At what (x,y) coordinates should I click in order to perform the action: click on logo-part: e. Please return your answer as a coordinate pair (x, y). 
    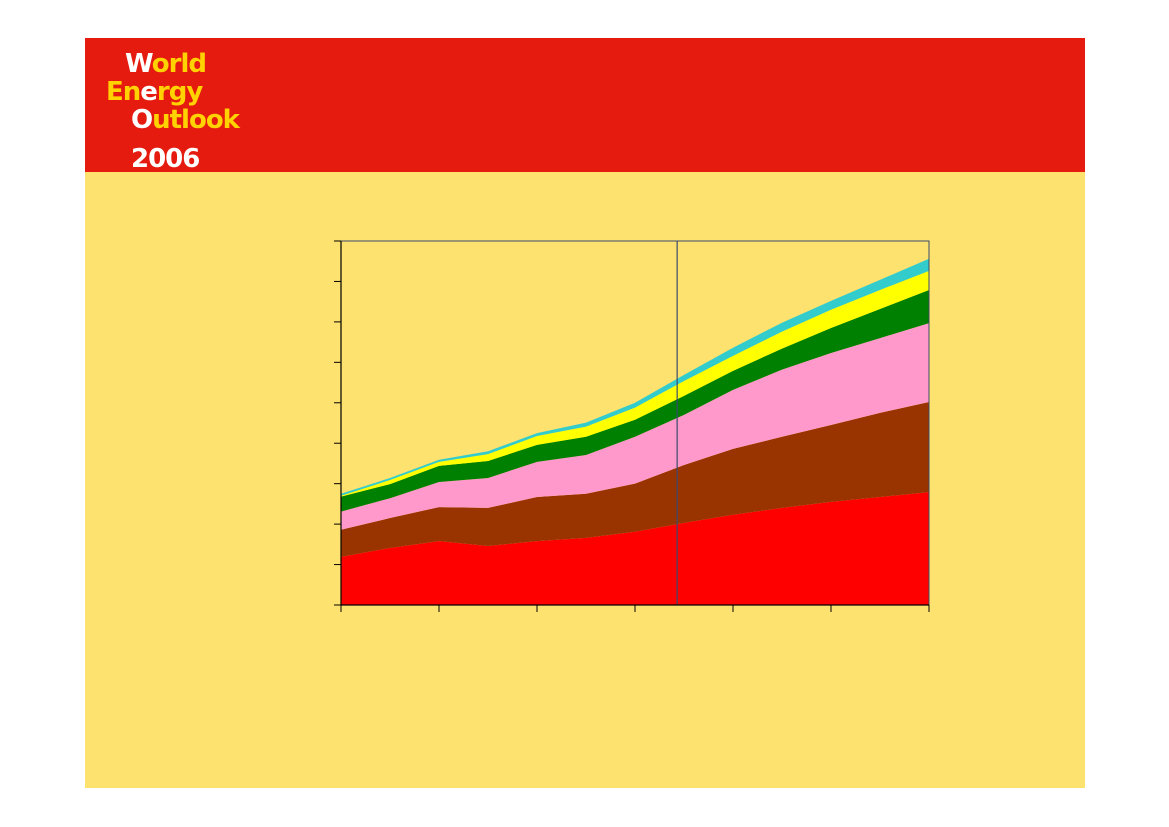
    Looking at the image, I should click on (148, 92).